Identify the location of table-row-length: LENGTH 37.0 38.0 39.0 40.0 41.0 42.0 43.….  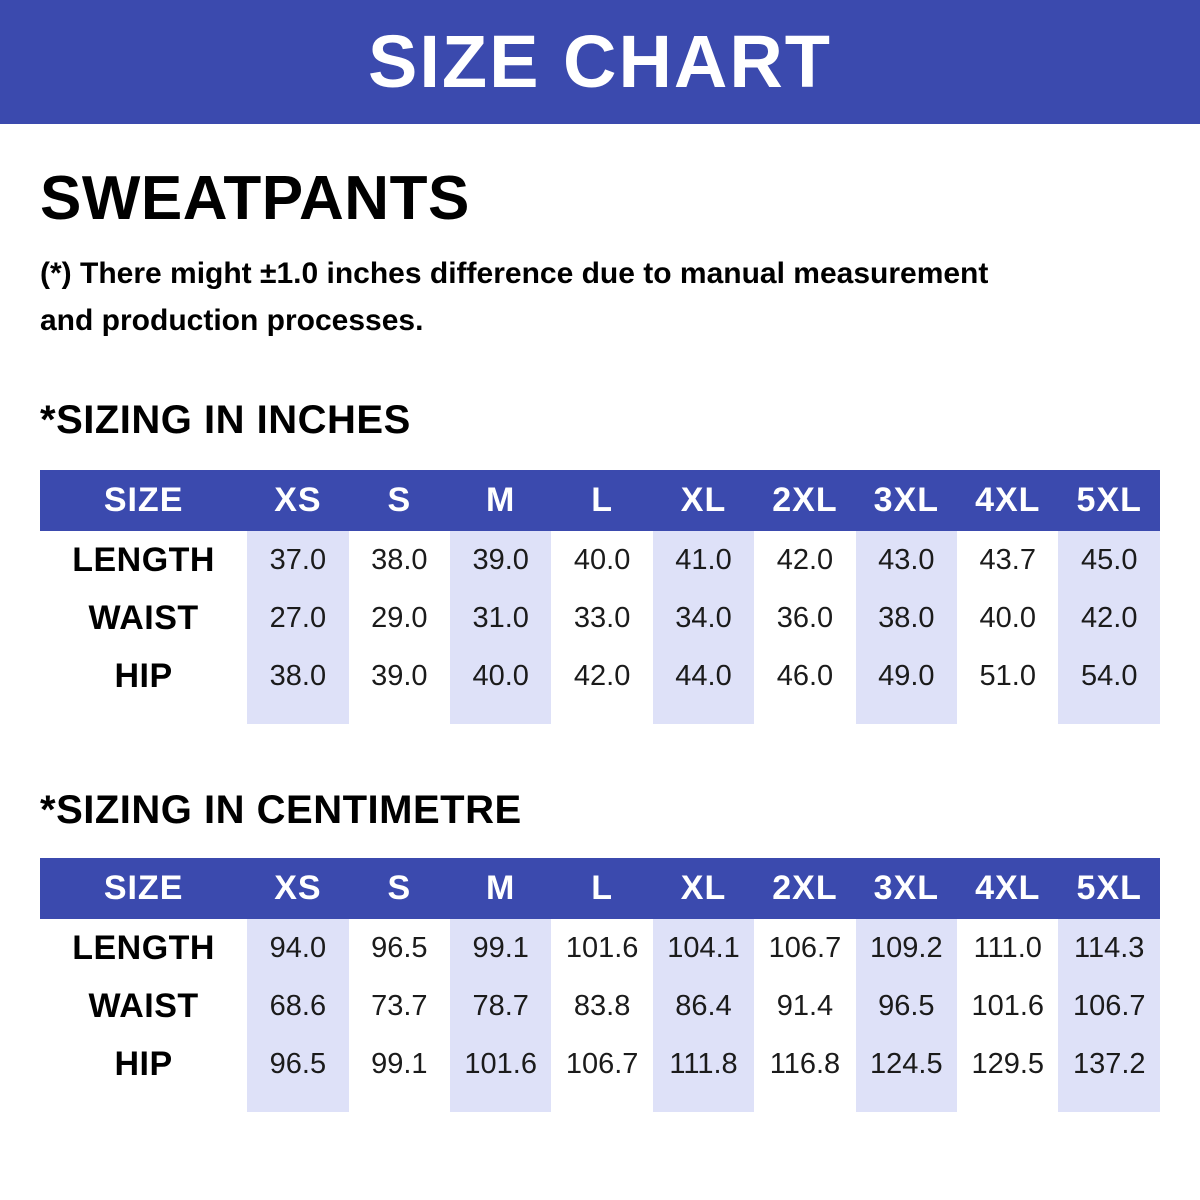
(600, 560).